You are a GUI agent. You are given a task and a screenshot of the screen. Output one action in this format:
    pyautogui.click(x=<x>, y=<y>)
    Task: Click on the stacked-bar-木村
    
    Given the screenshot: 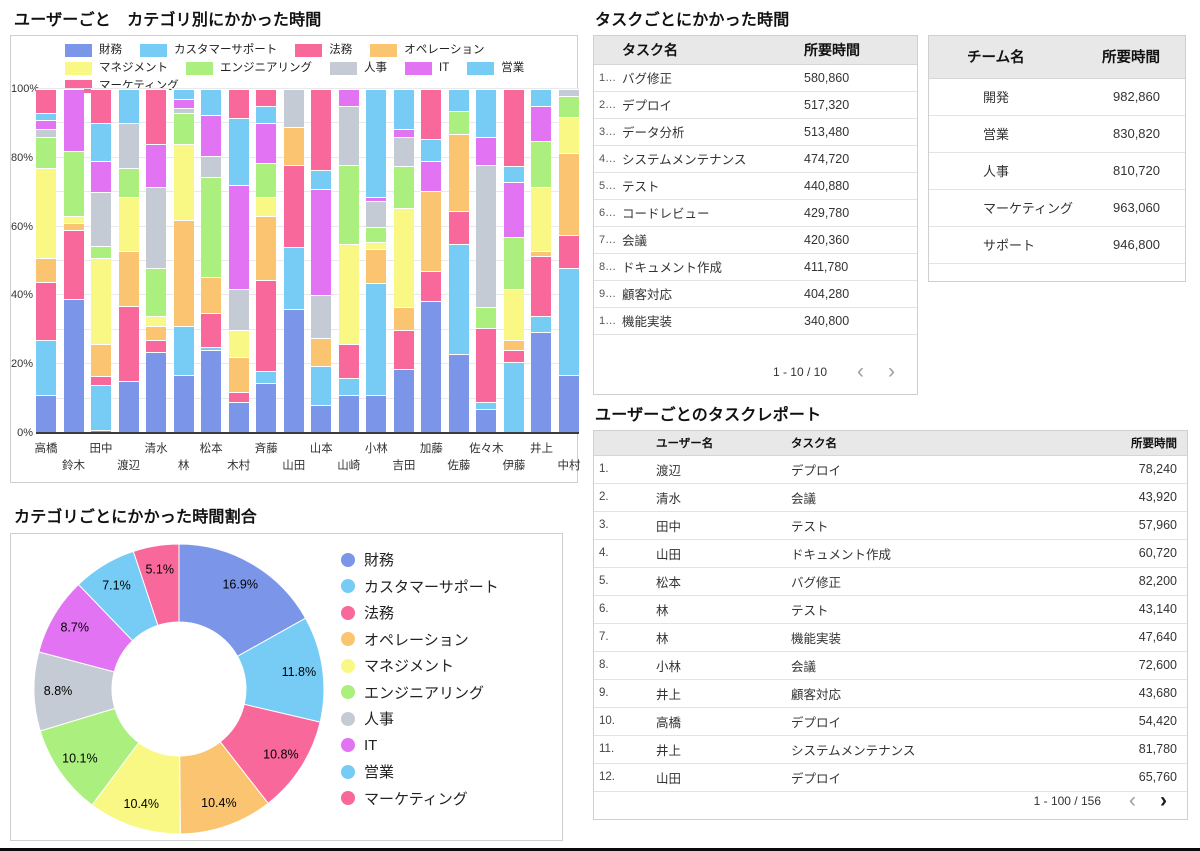 What is the action you would take?
    pyautogui.click(x=238, y=261)
    